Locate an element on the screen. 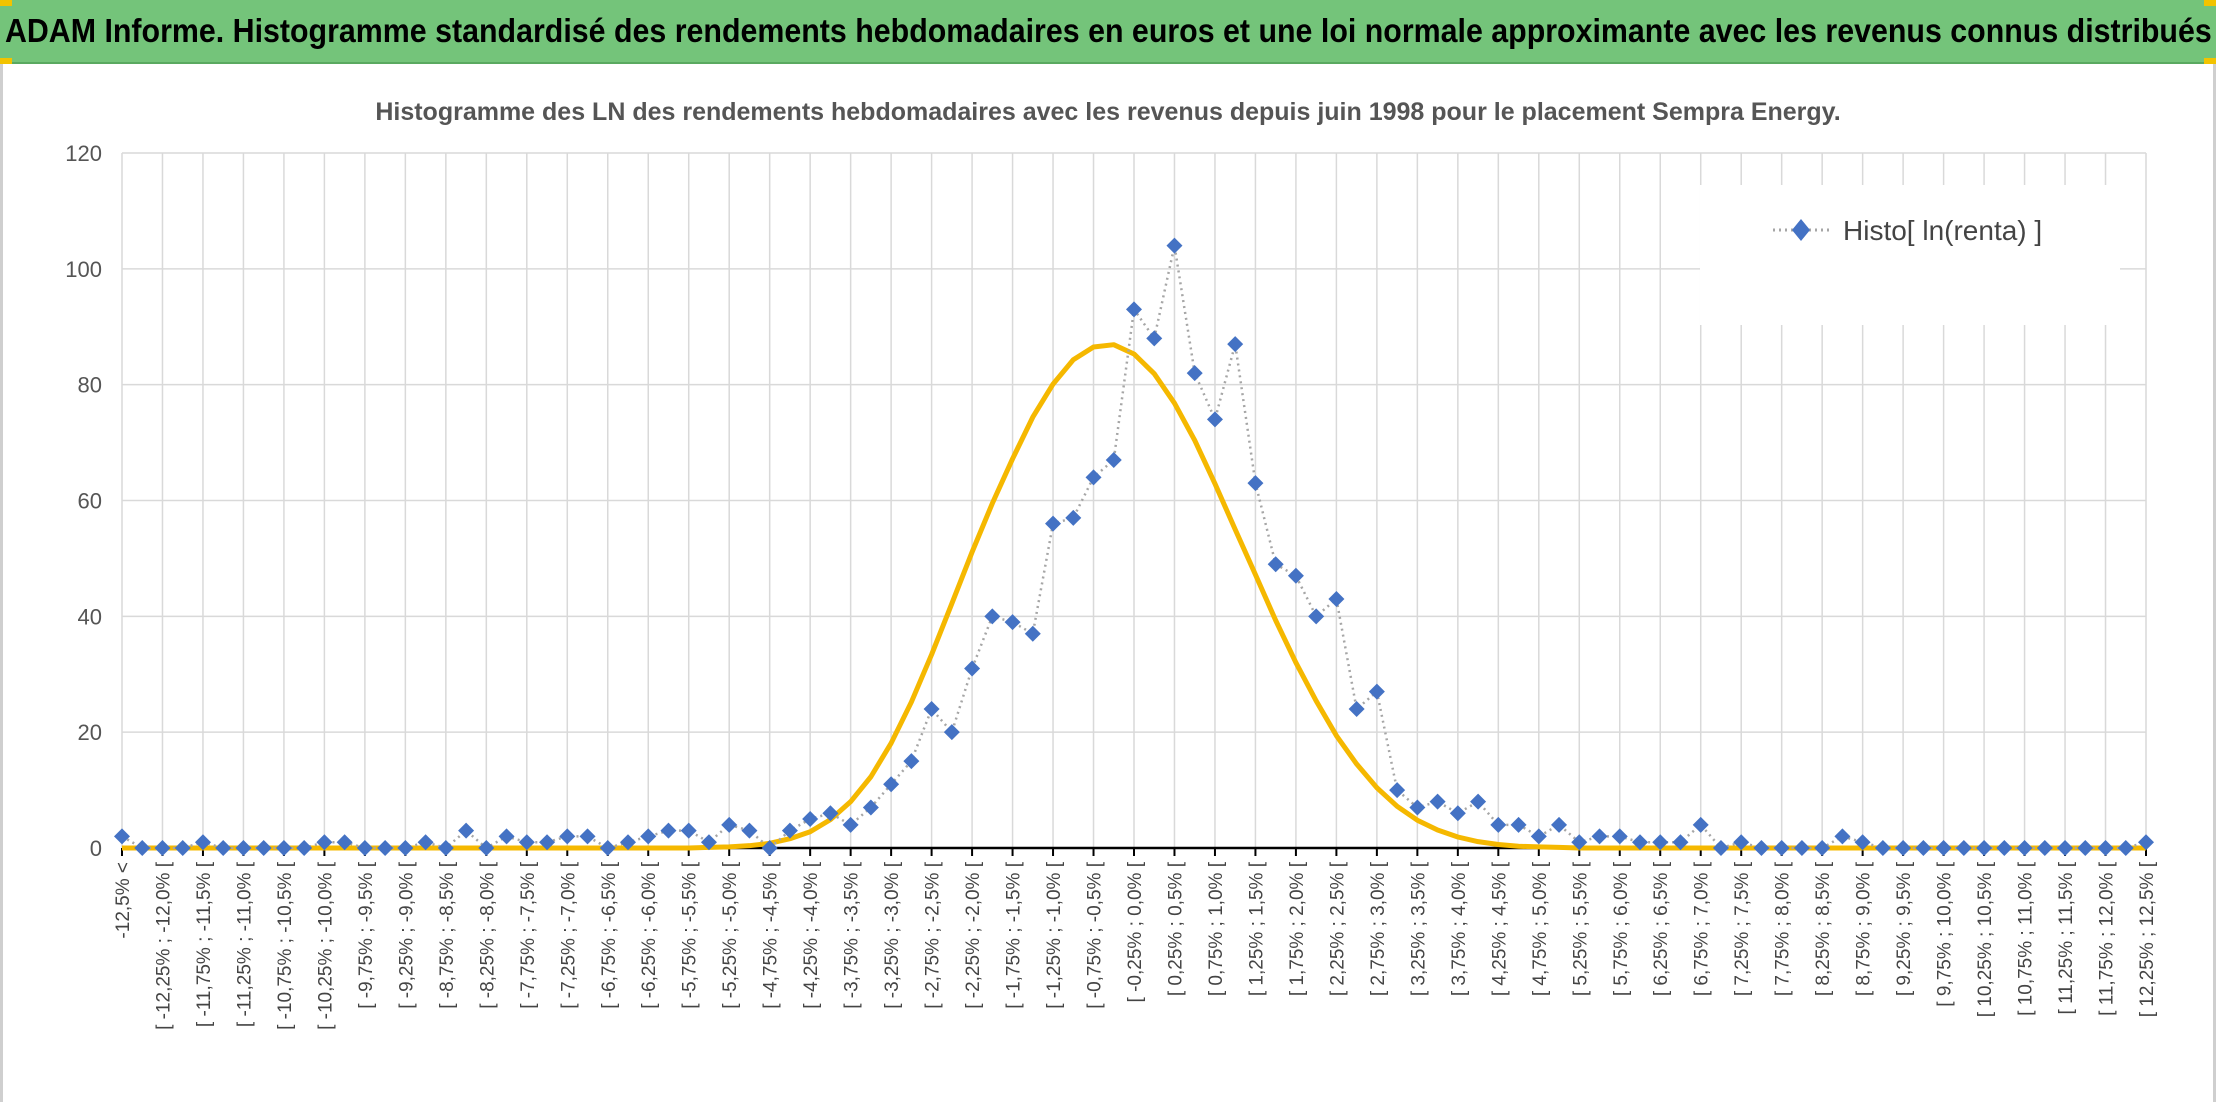  legend-background is located at coordinates (1910, 255).